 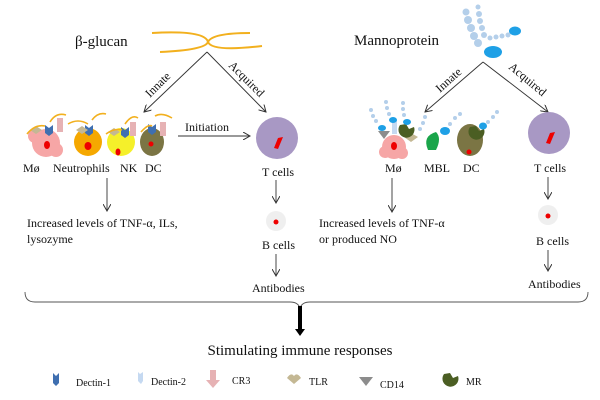 I want to click on dectin-2-icon, so click(x=140, y=378).